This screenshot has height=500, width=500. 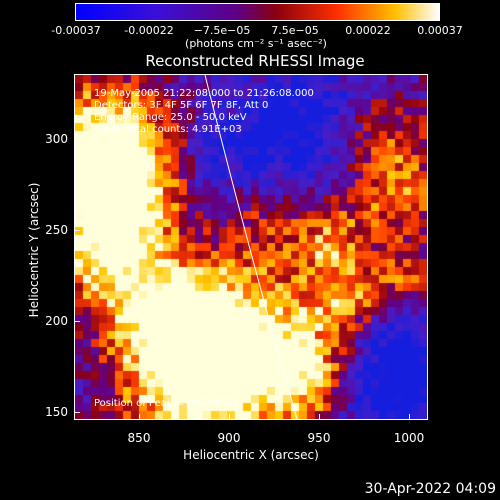 What do you see at coordinates (56, 139) in the screenshot?
I see `y-tick-label: 300` at bounding box center [56, 139].